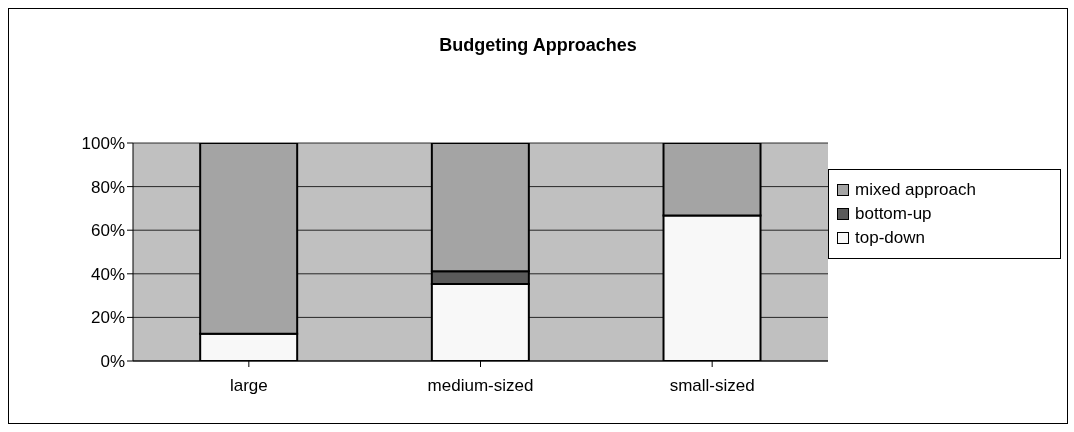  Describe the element at coordinates (112, 362) in the screenshot. I see `y-tick-label: 0%` at that location.